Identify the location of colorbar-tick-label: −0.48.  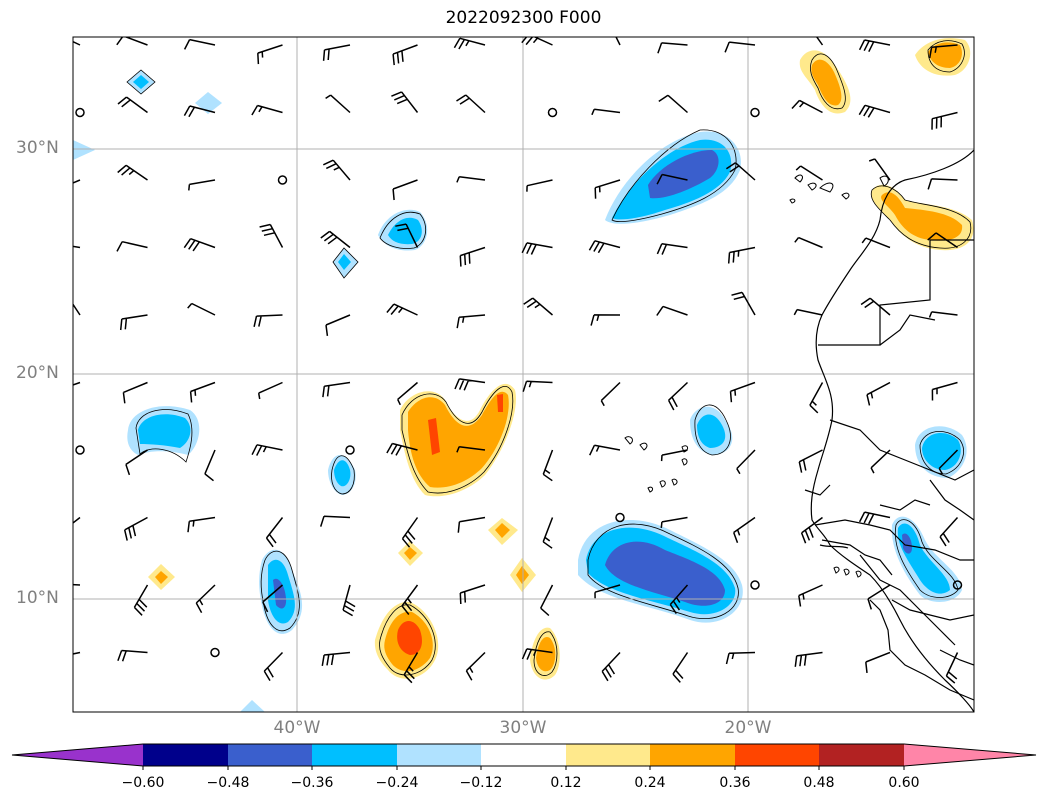
(228, 783).